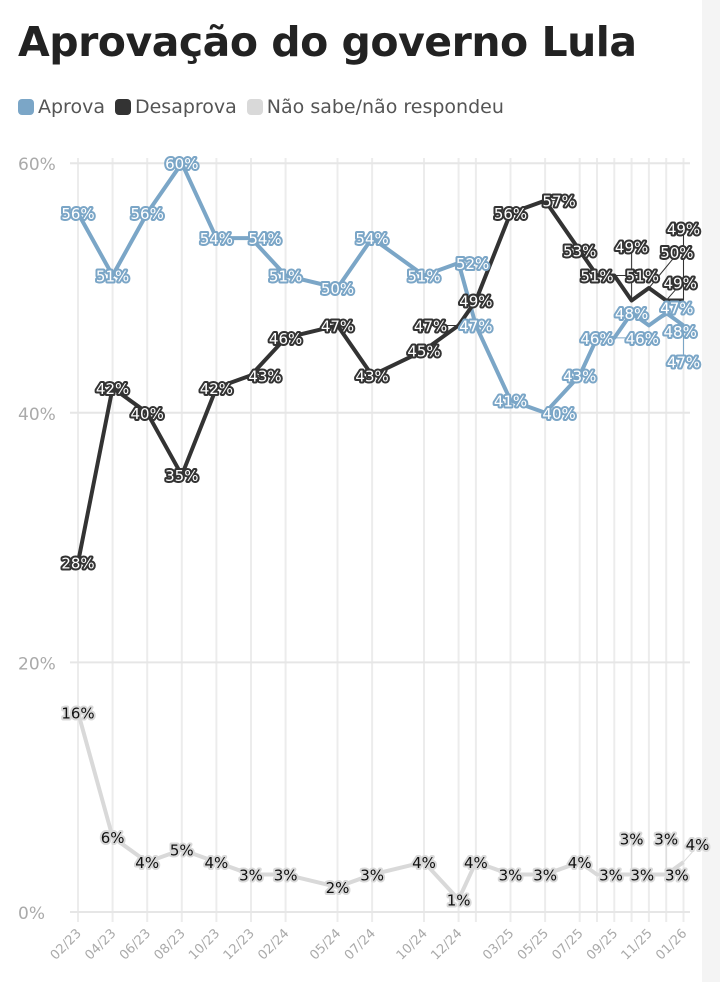 The height and width of the screenshot is (982, 720). I want to click on x-tick-label: 05/24, so click(325, 944).